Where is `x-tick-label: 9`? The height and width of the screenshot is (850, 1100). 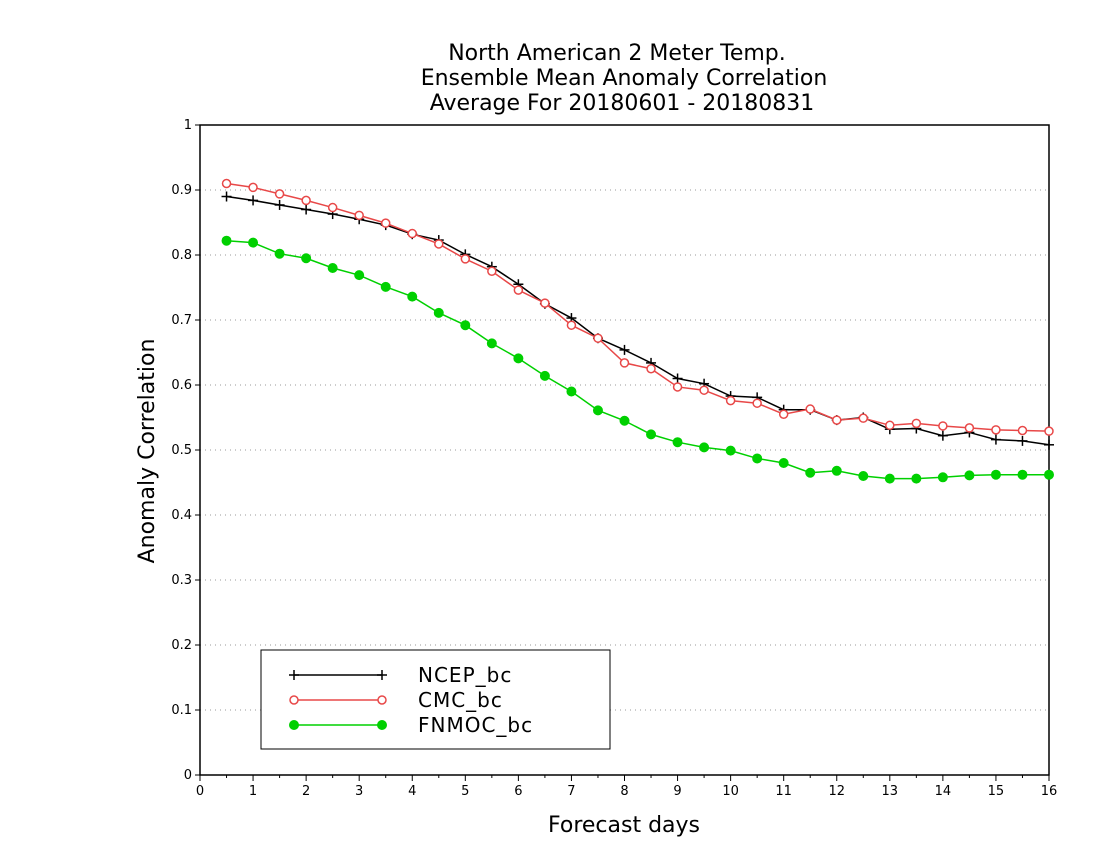 x-tick-label: 9 is located at coordinates (677, 791).